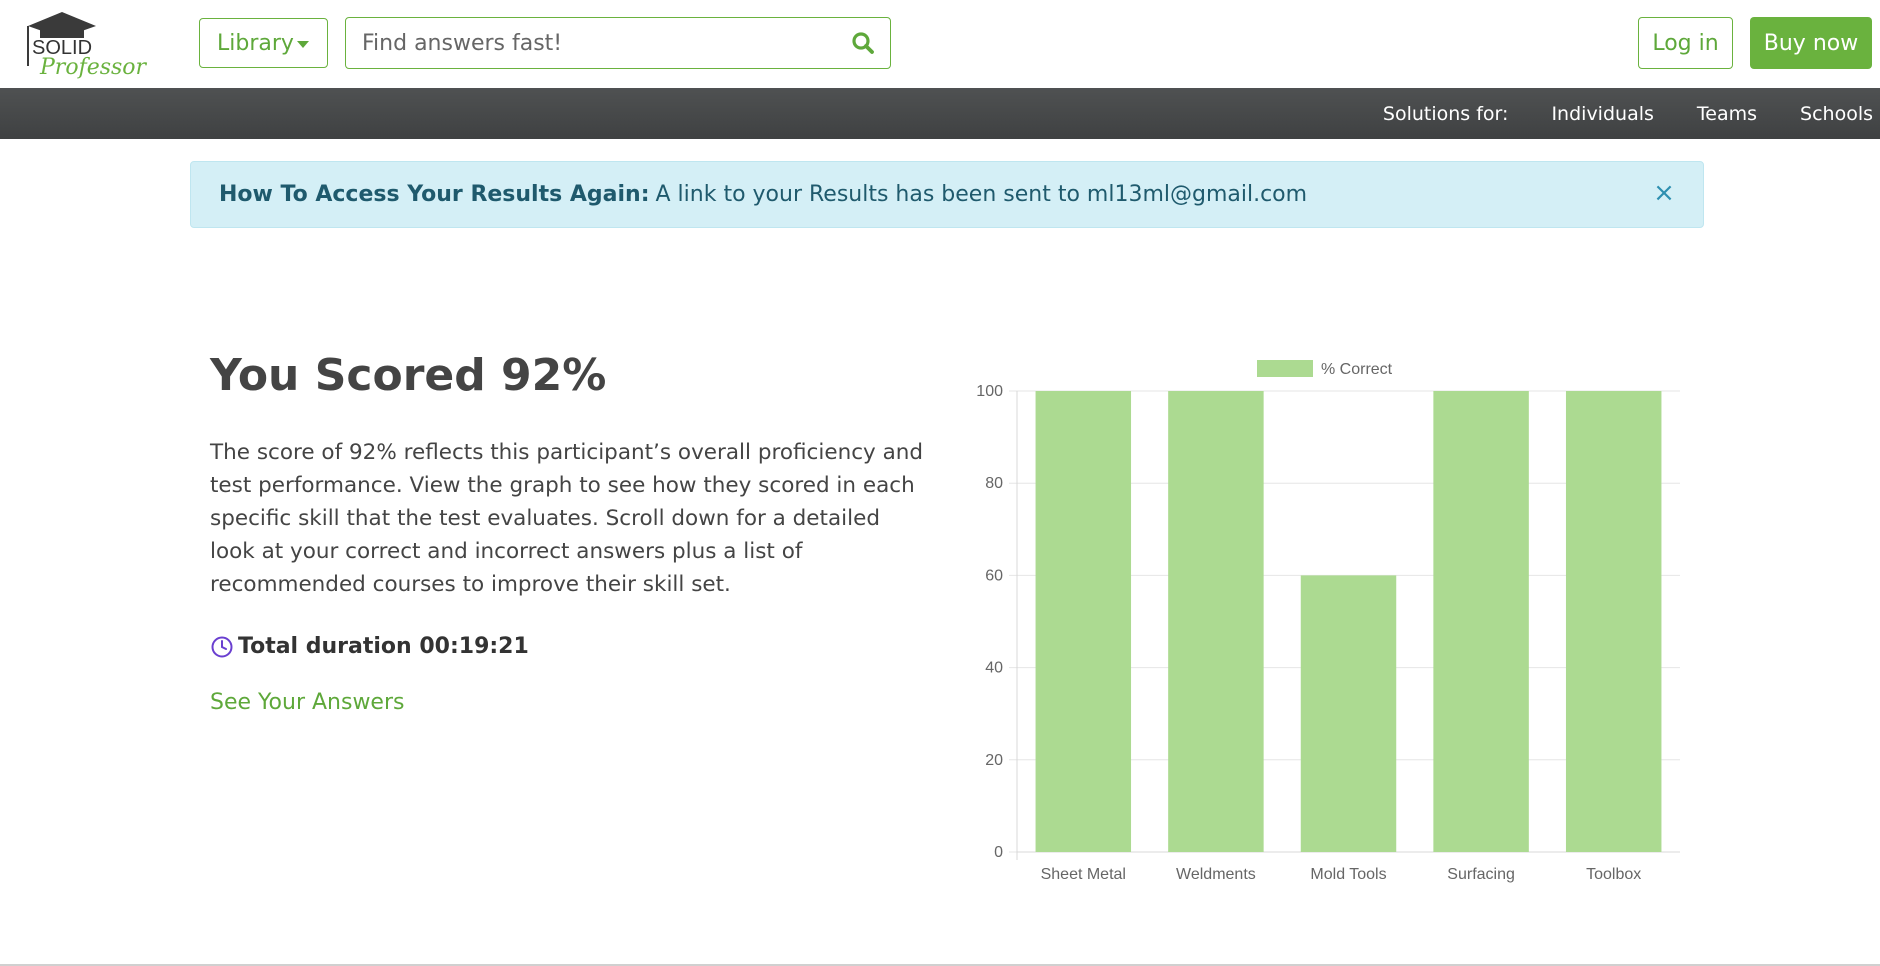 The height and width of the screenshot is (966, 1880). Describe the element at coordinates (1727, 113) in the screenshot. I see `nav-item-teams: Teams` at that location.